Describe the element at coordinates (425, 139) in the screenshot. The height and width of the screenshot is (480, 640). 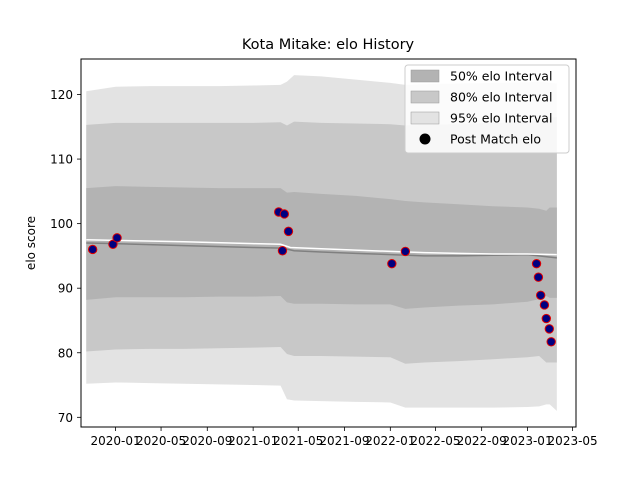
I see `legend-marker` at that location.